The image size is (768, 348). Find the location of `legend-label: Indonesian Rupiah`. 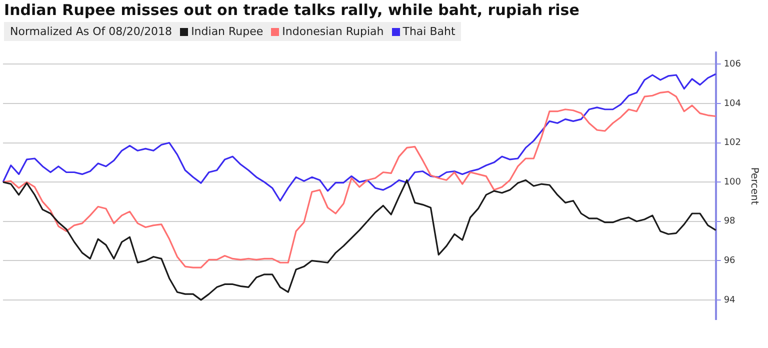

legend-label: Indonesian Rupiah is located at coordinates (333, 31).